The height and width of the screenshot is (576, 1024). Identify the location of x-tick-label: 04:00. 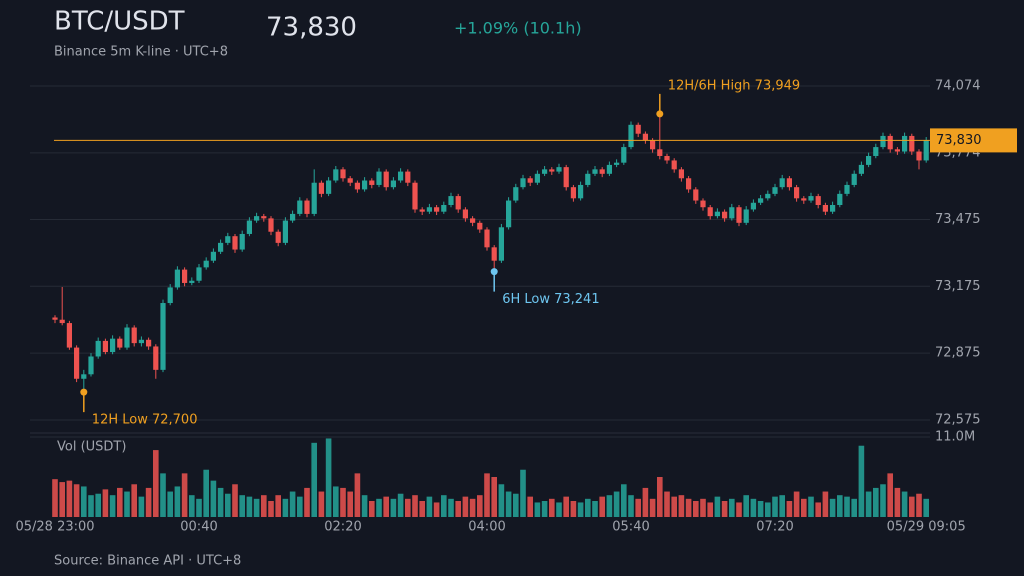
(486, 527).